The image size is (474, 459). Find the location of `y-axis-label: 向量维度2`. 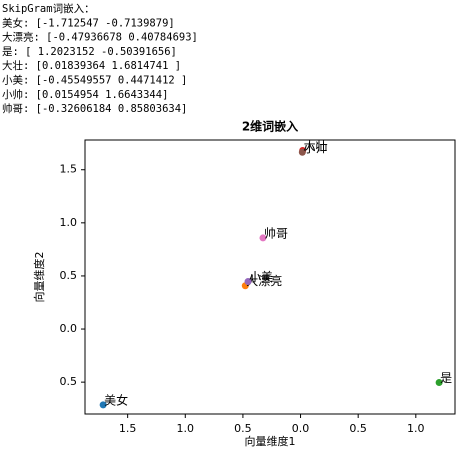

y-axis-label: 向量维度2 is located at coordinates (39, 277).